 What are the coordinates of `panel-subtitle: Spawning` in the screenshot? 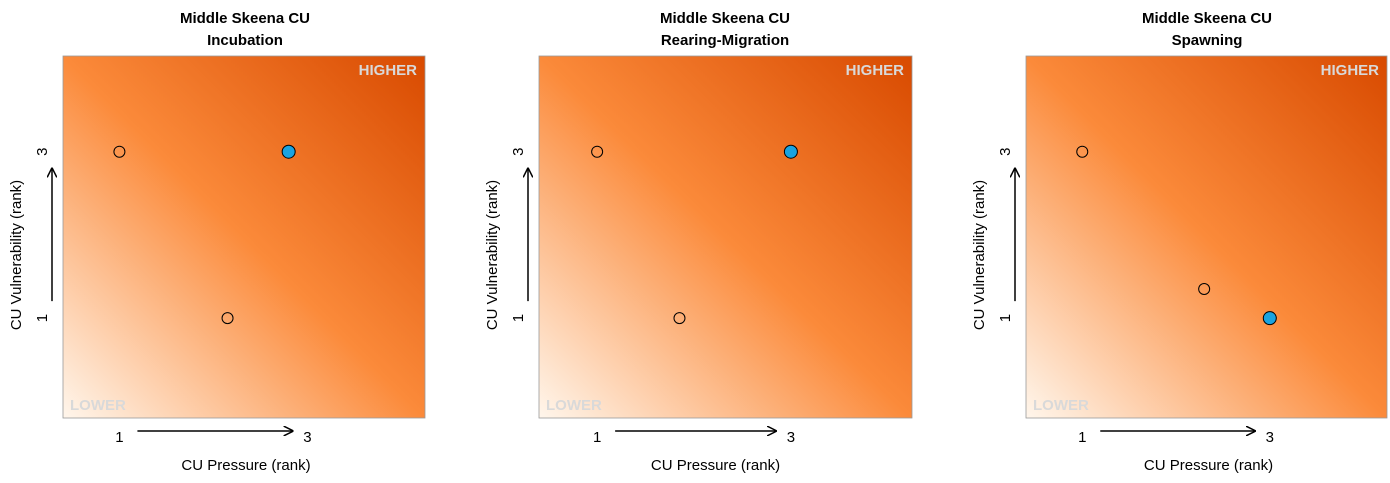 It's located at (1207, 40).